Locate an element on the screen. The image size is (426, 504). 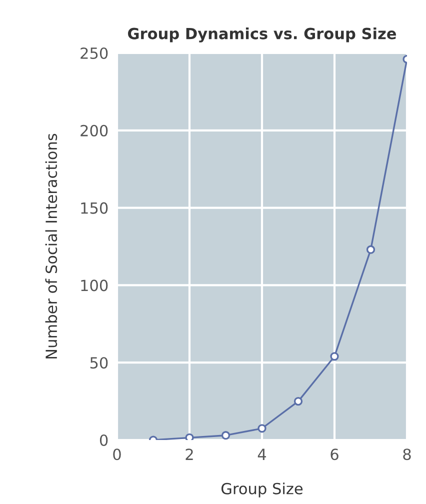
x-tick-label: 2 is located at coordinates (189, 454).